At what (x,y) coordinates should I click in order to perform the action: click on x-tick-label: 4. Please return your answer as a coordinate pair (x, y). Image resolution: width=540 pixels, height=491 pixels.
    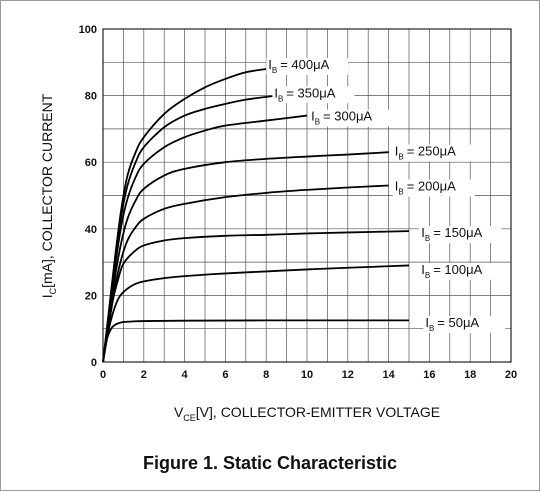
    Looking at the image, I should click on (185, 375).